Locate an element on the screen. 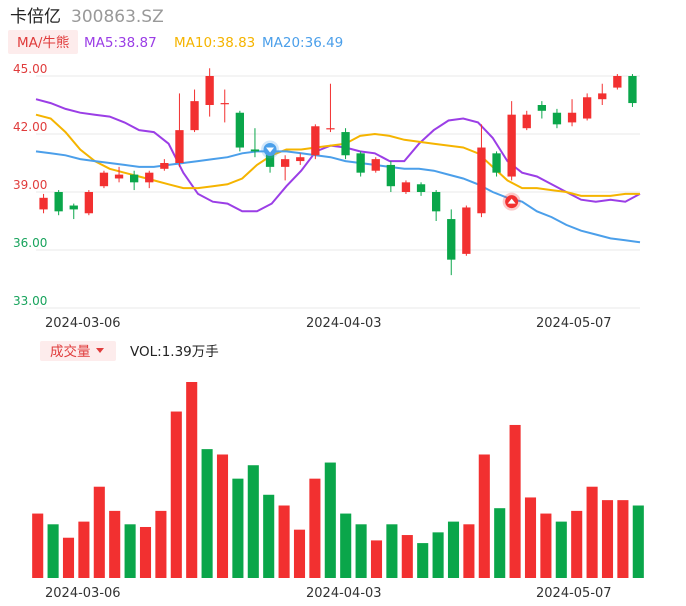  price-ytick-label: 45.00 is located at coordinates (30, 69).